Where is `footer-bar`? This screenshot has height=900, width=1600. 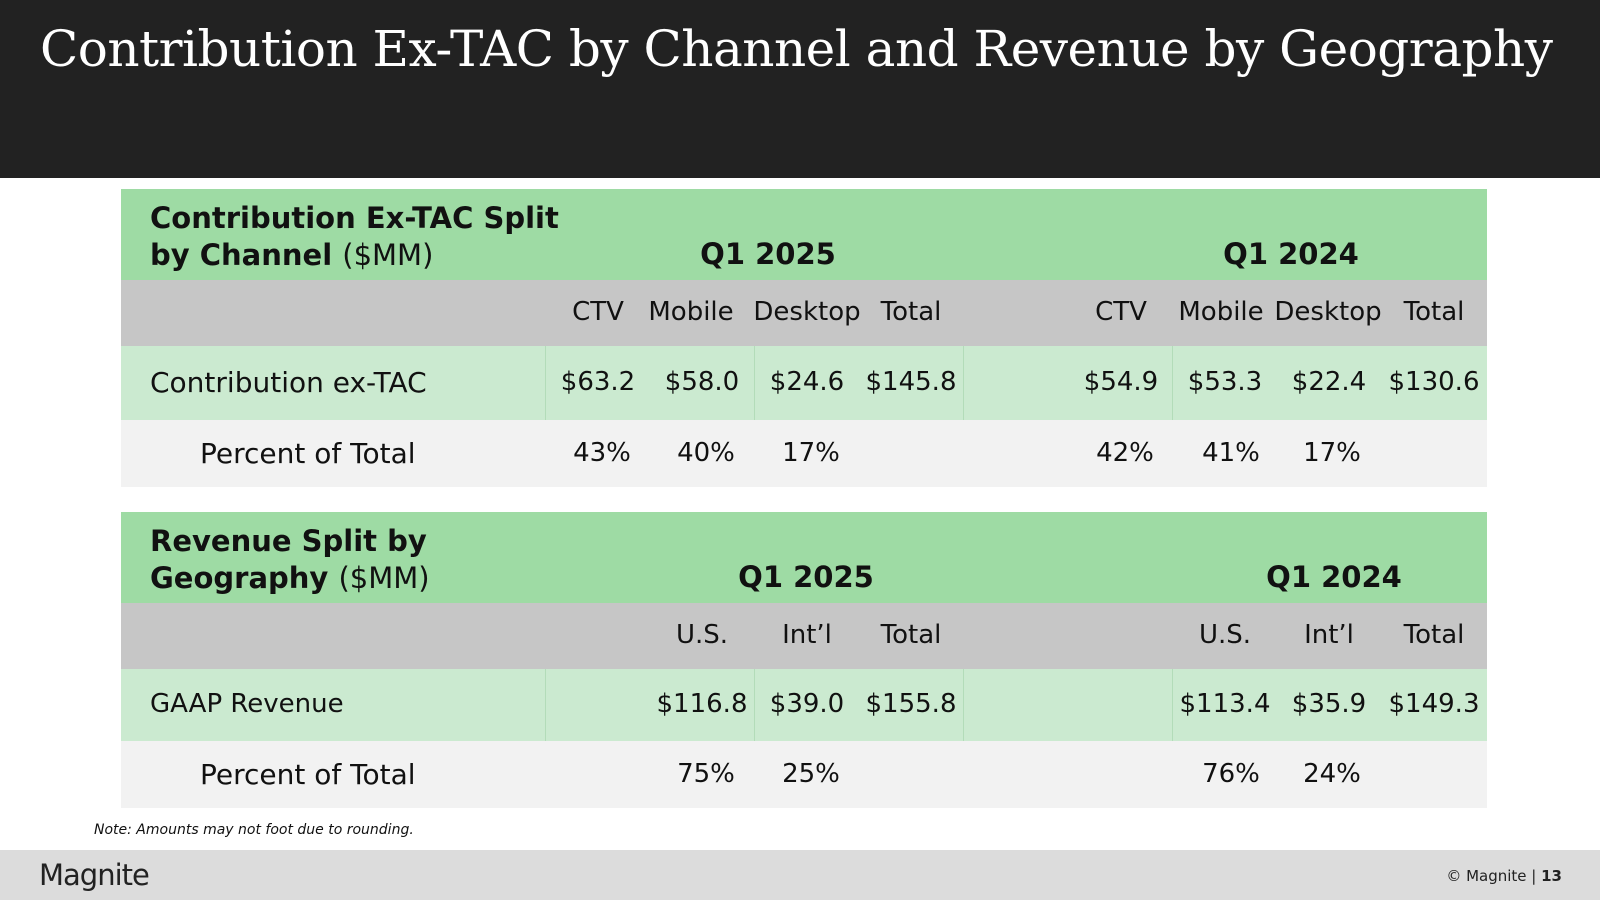
footer-bar is located at coordinates (800, 875).